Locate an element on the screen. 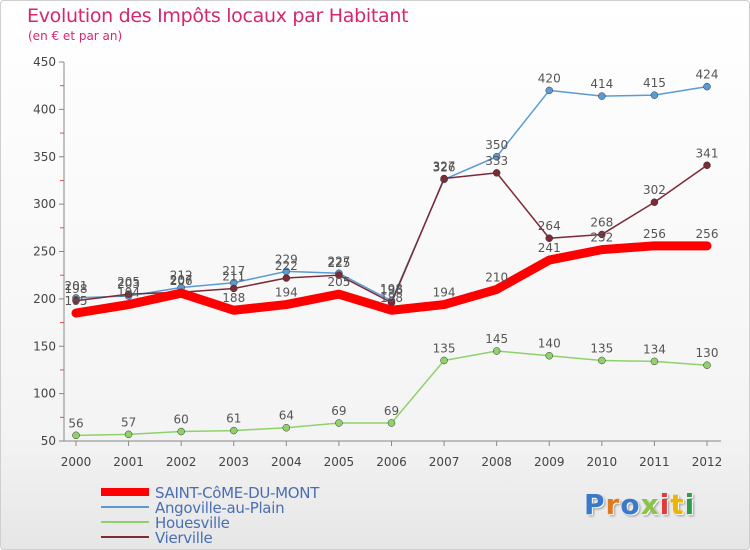  legend-swatch is located at coordinates (125, 507).